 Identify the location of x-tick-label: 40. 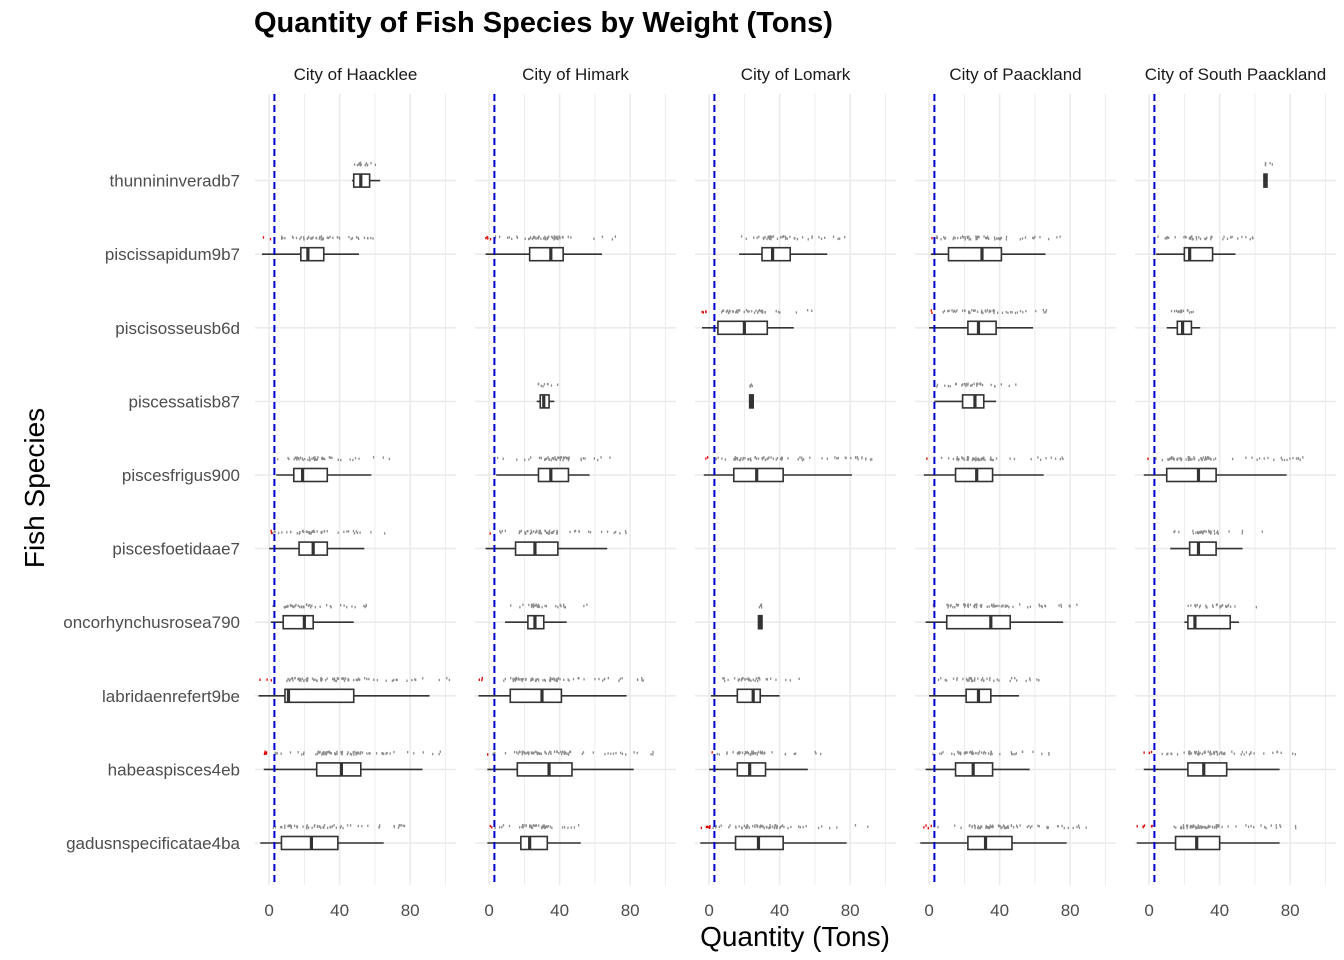
(559, 910).